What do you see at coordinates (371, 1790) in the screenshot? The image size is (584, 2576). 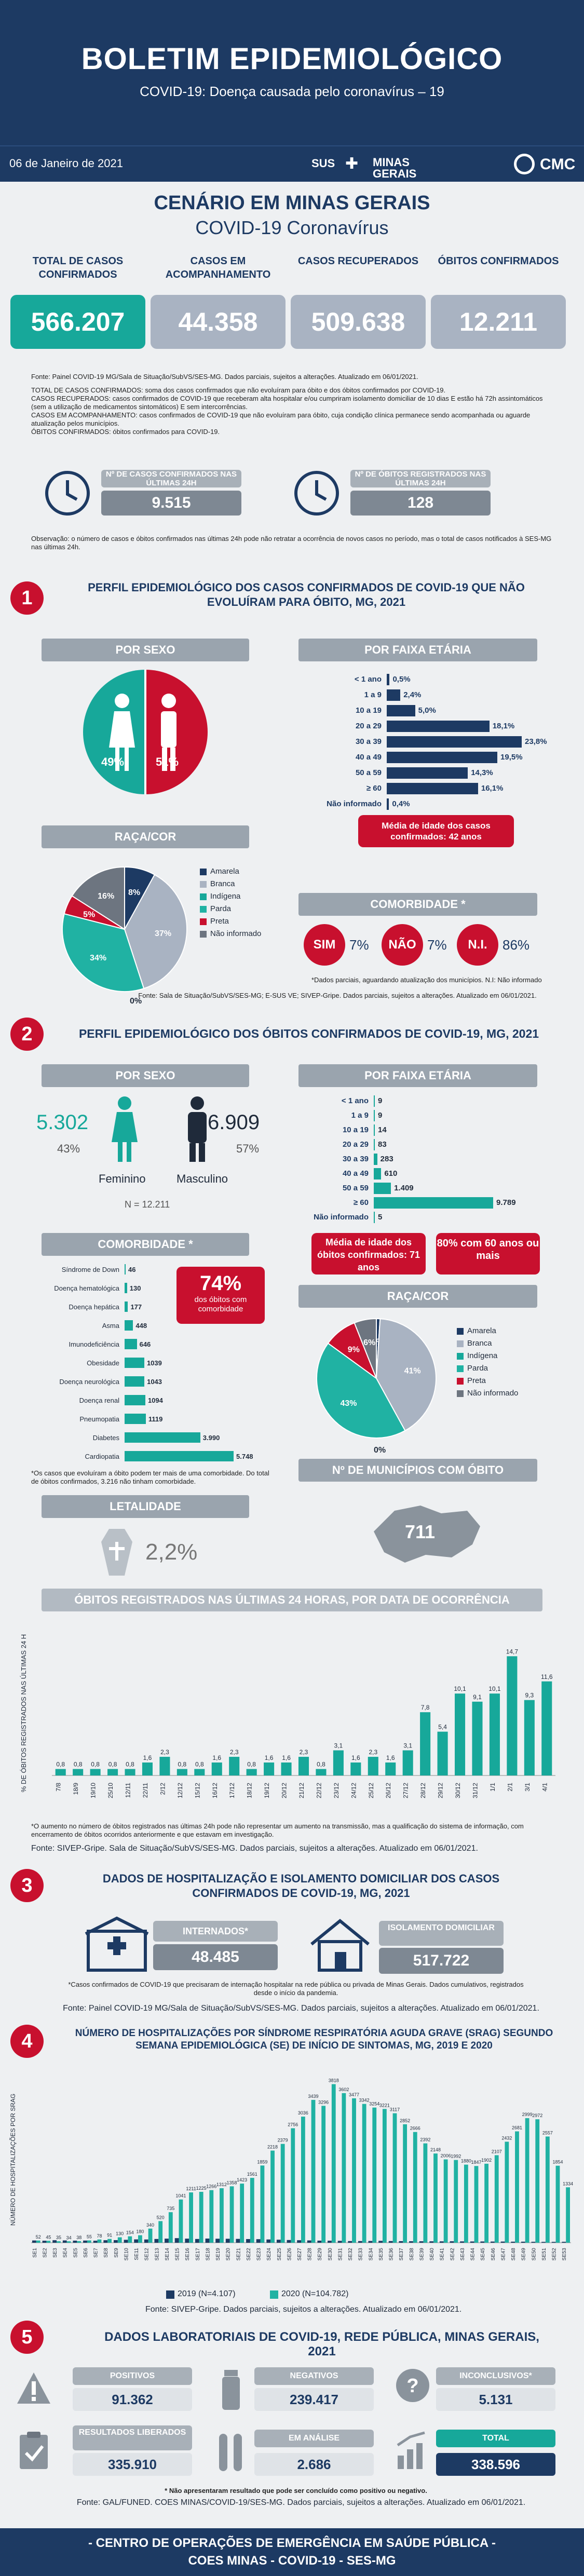 I see `x-tick: 25/12` at bounding box center [371, 1790].